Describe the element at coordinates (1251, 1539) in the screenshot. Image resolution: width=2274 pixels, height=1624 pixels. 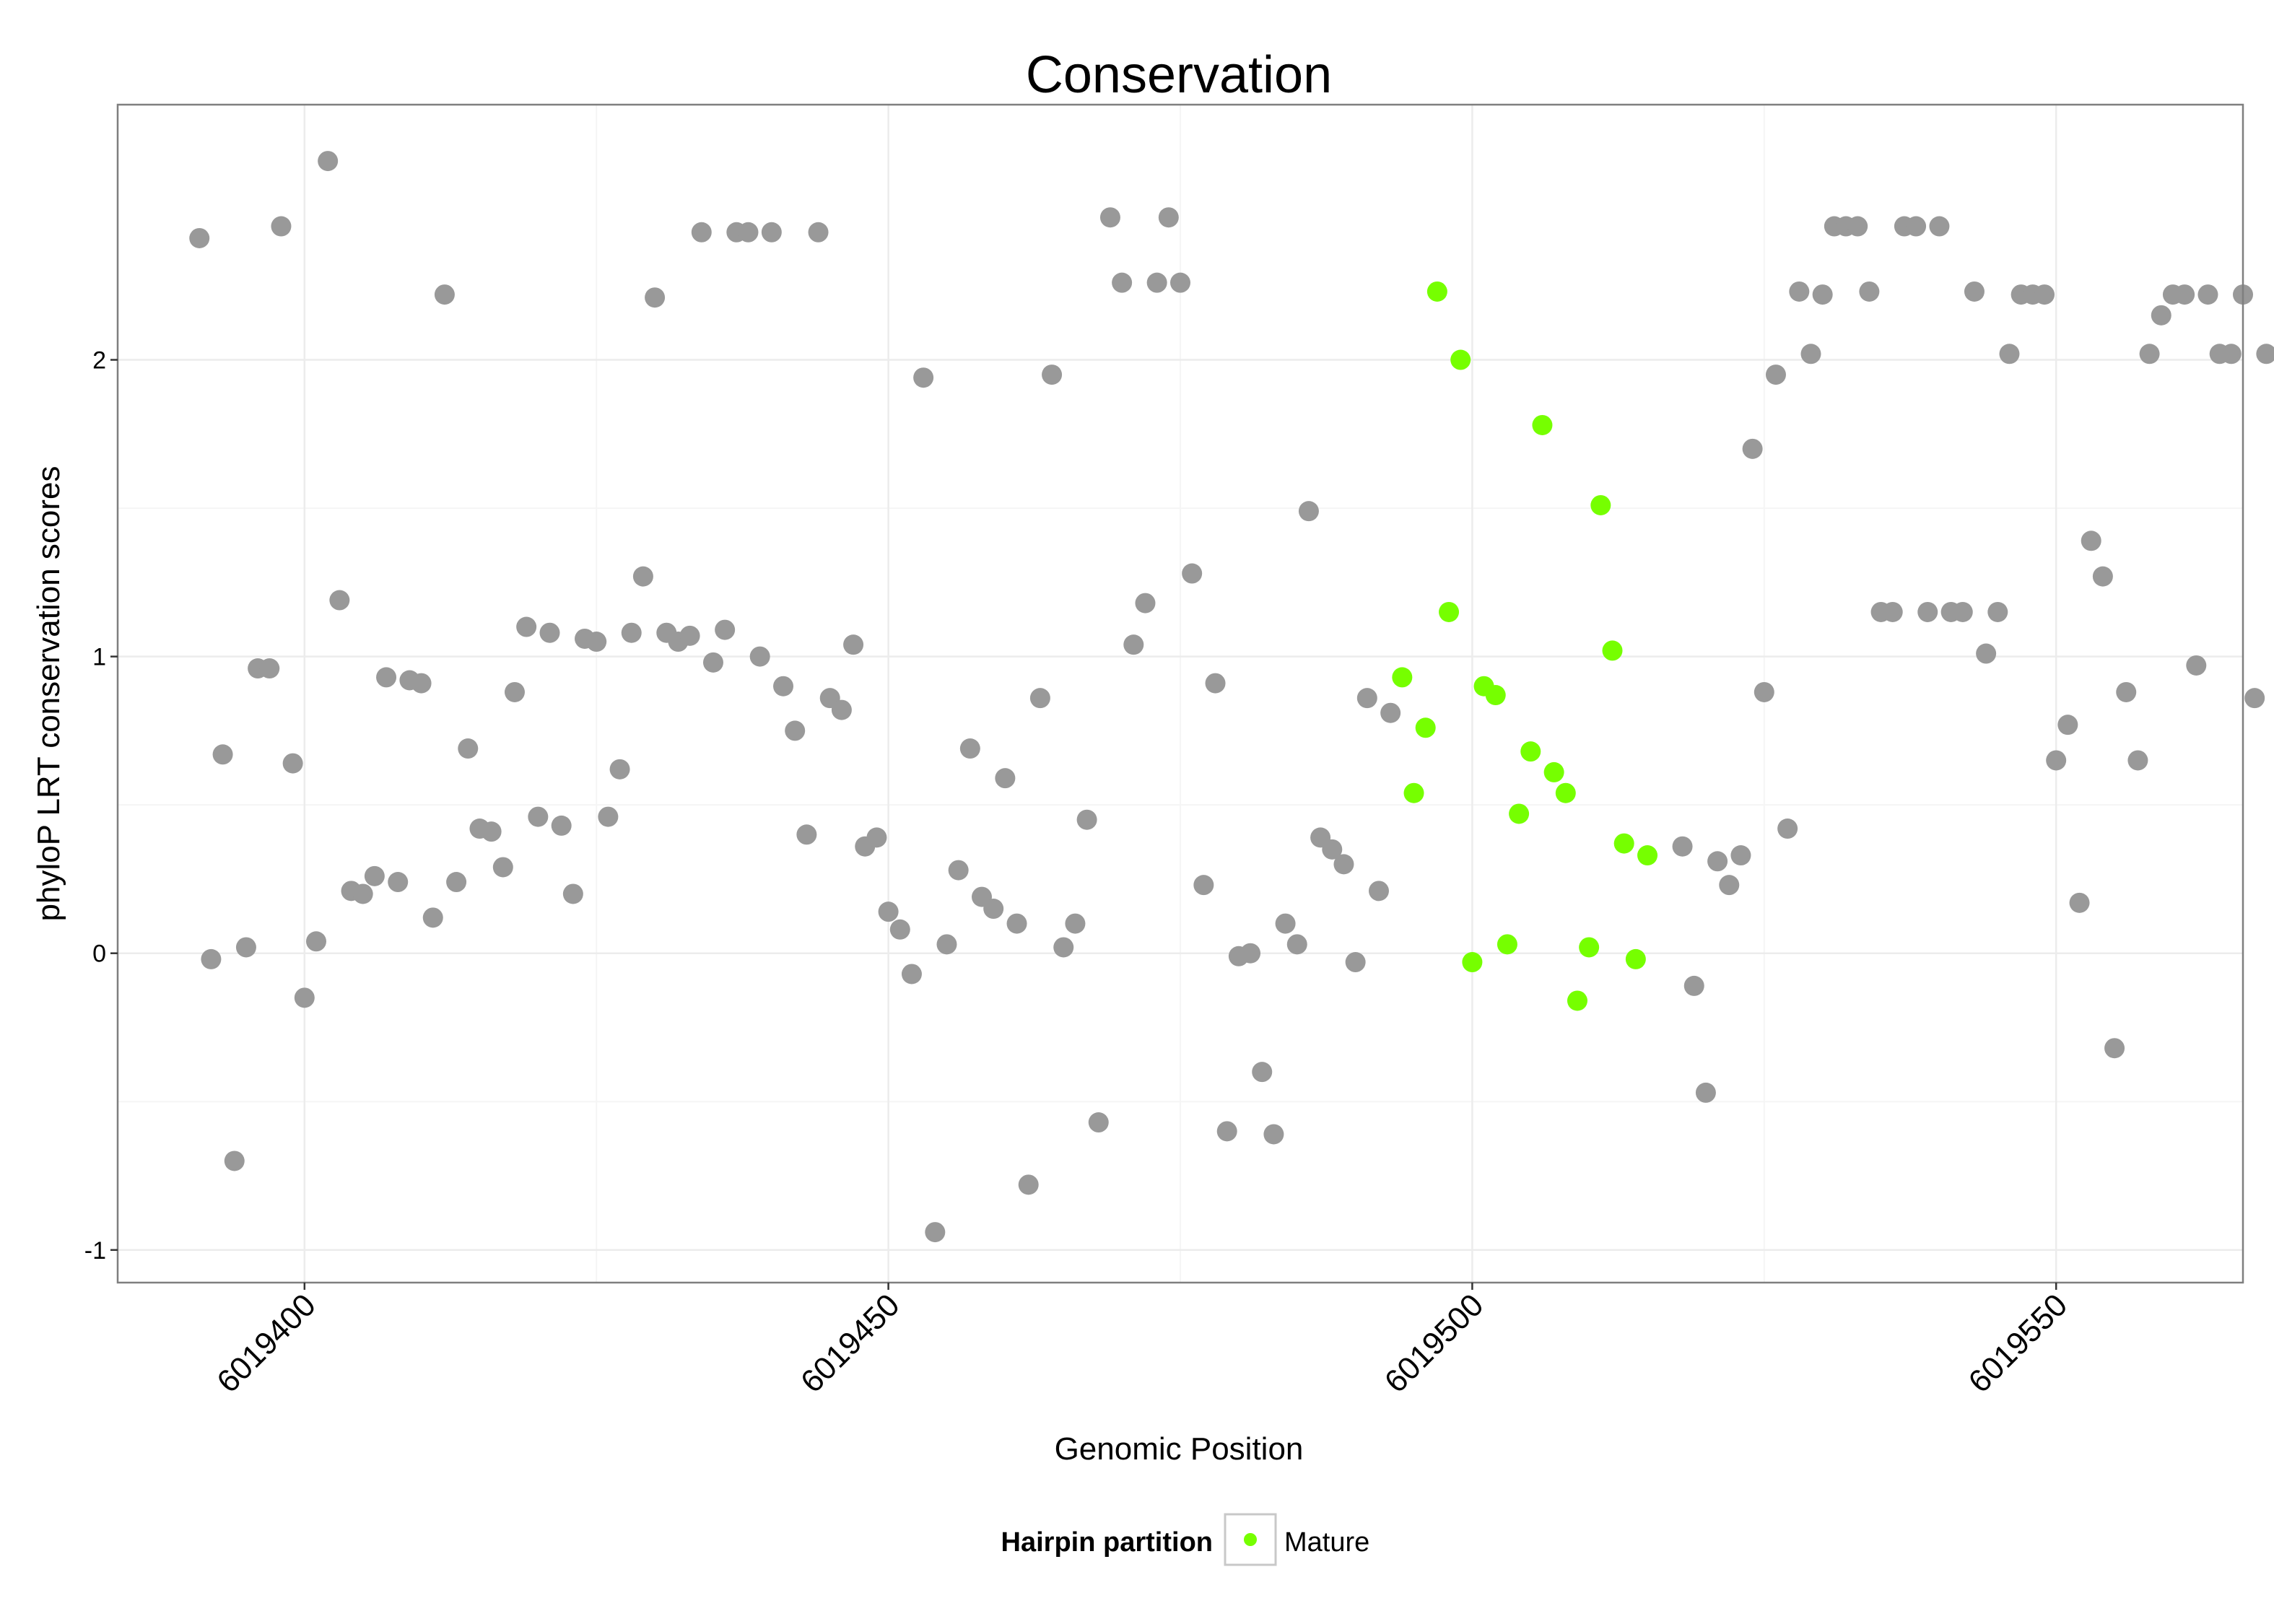
I see `legend-key-mature` at that location.